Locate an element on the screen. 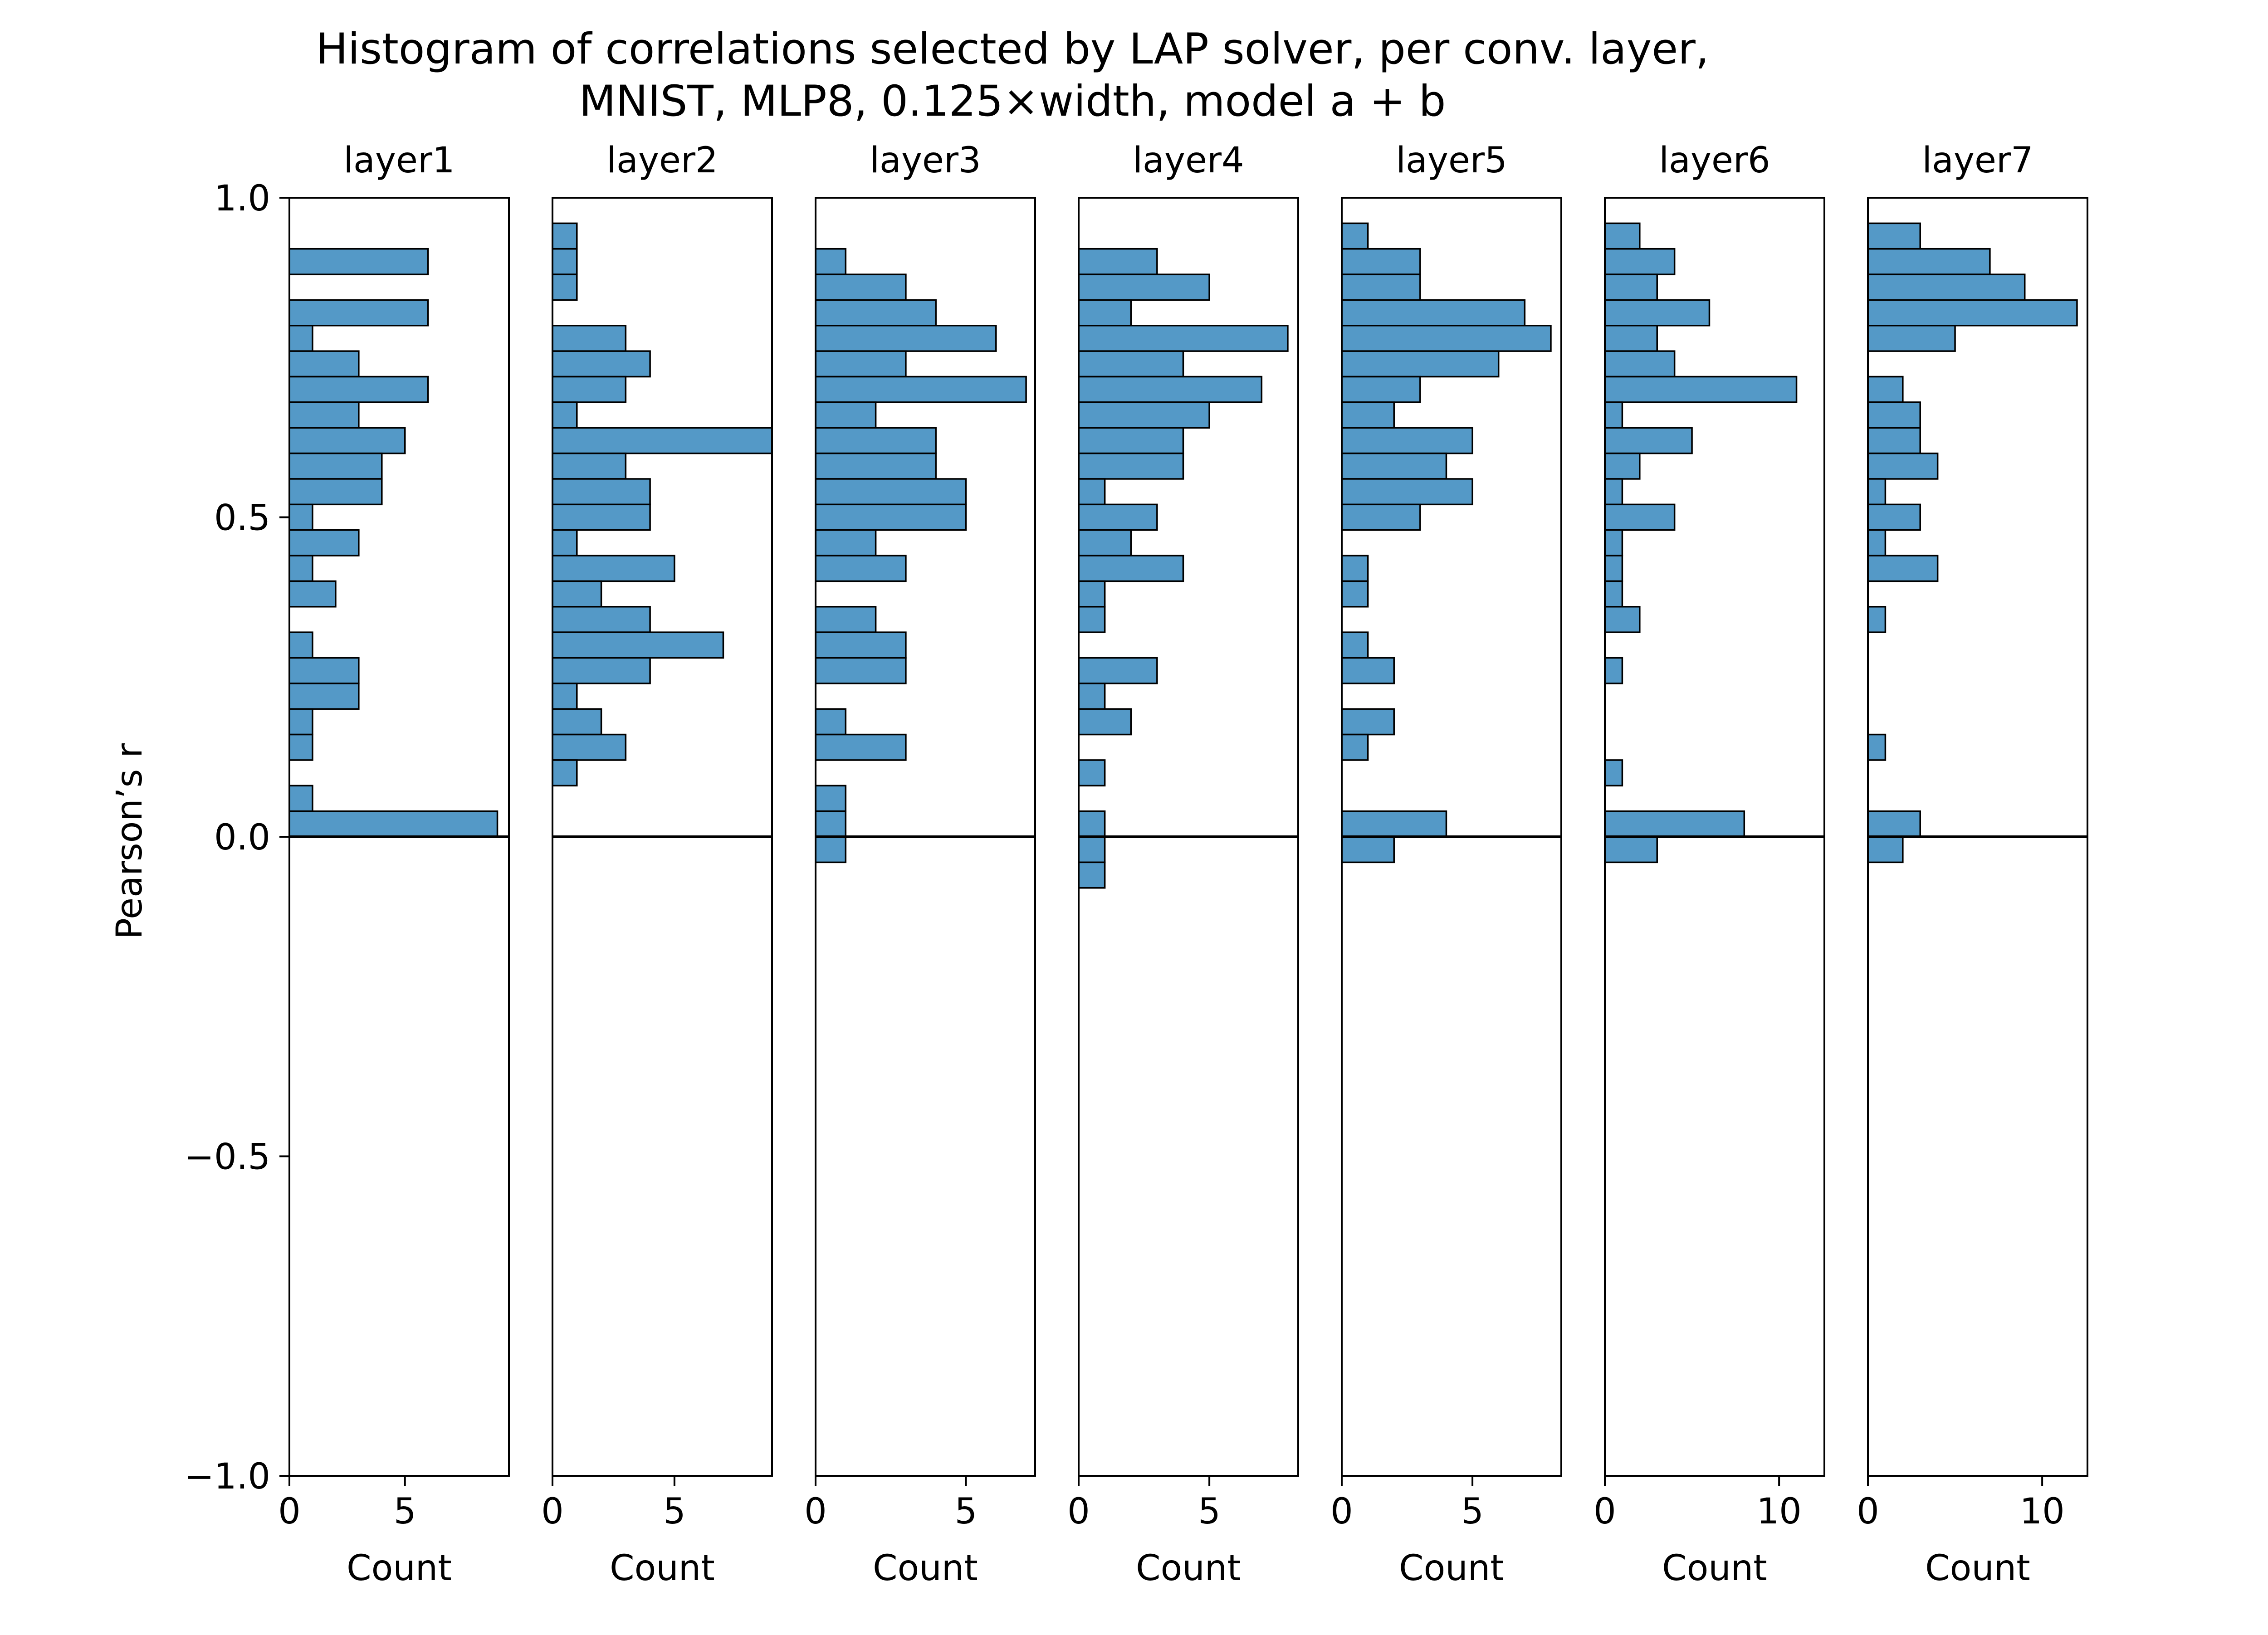 The image size is (2268, 1635). panel-title: layer3 is located at coordinates (926, 161).